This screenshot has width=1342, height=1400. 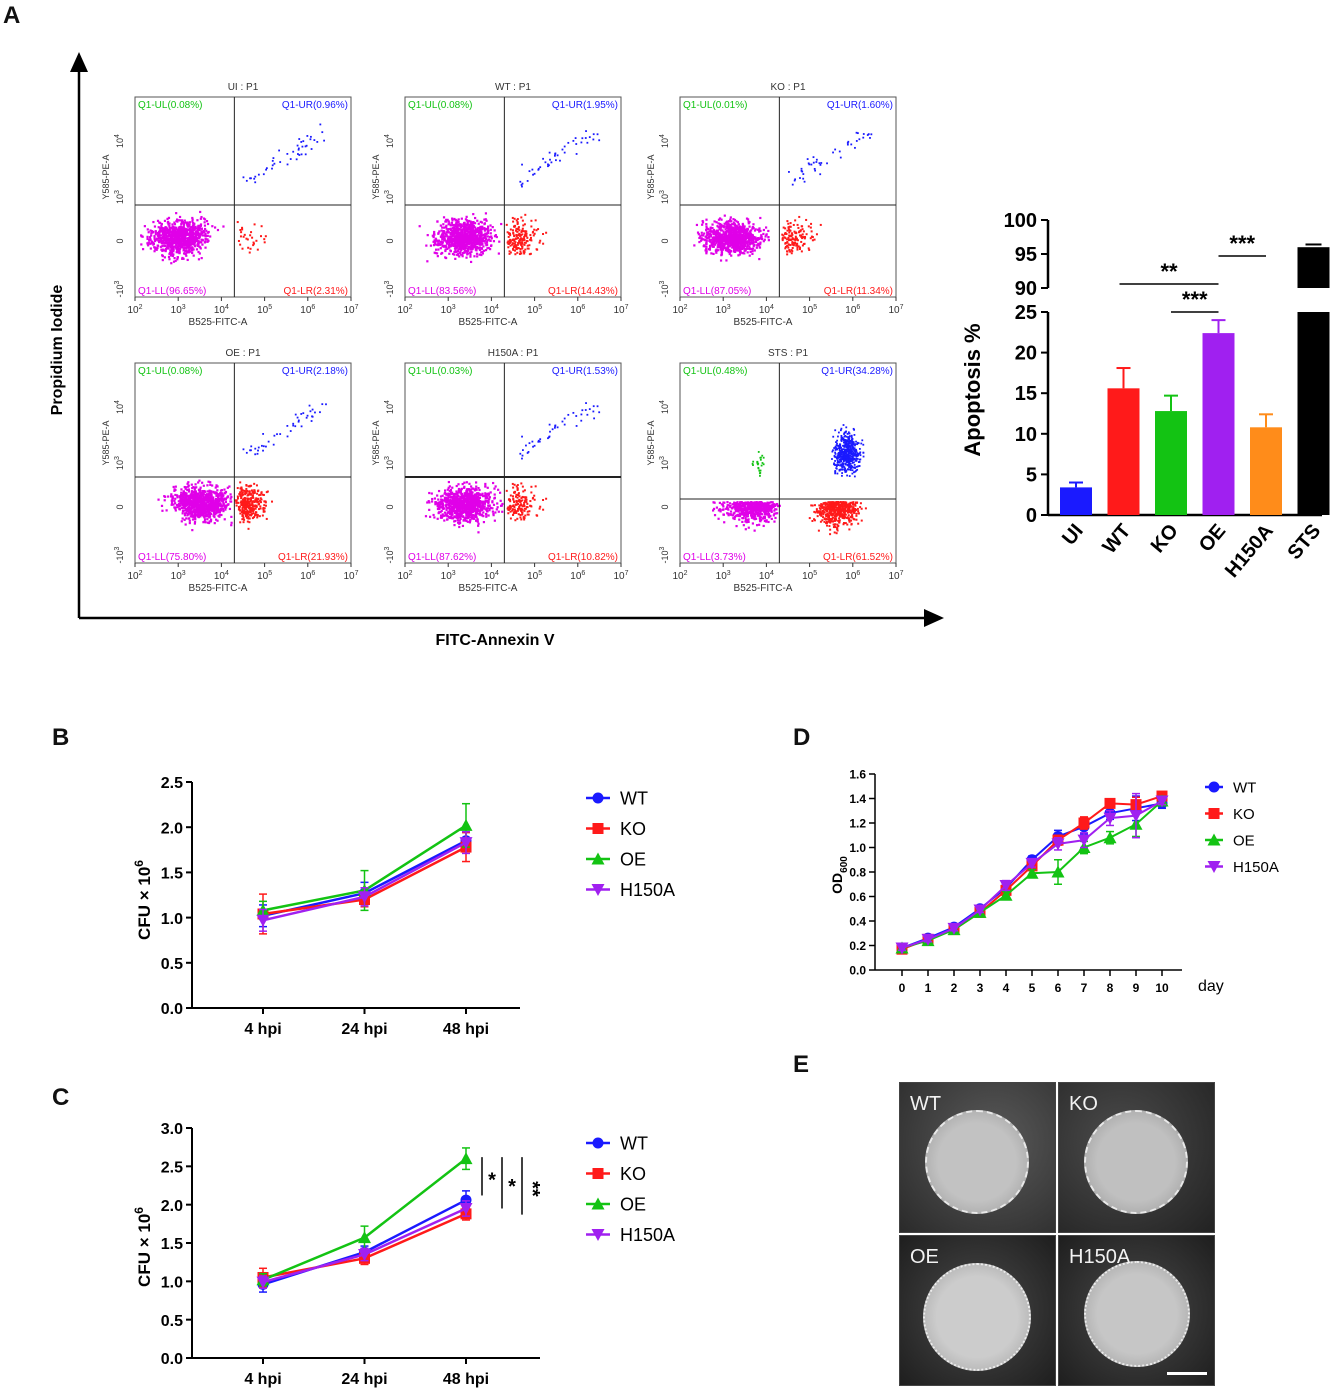 What do you see at coordinates (389, 288) in the screenshot?
I see `y-tick-label: -103` at bounding box center [389, 288].